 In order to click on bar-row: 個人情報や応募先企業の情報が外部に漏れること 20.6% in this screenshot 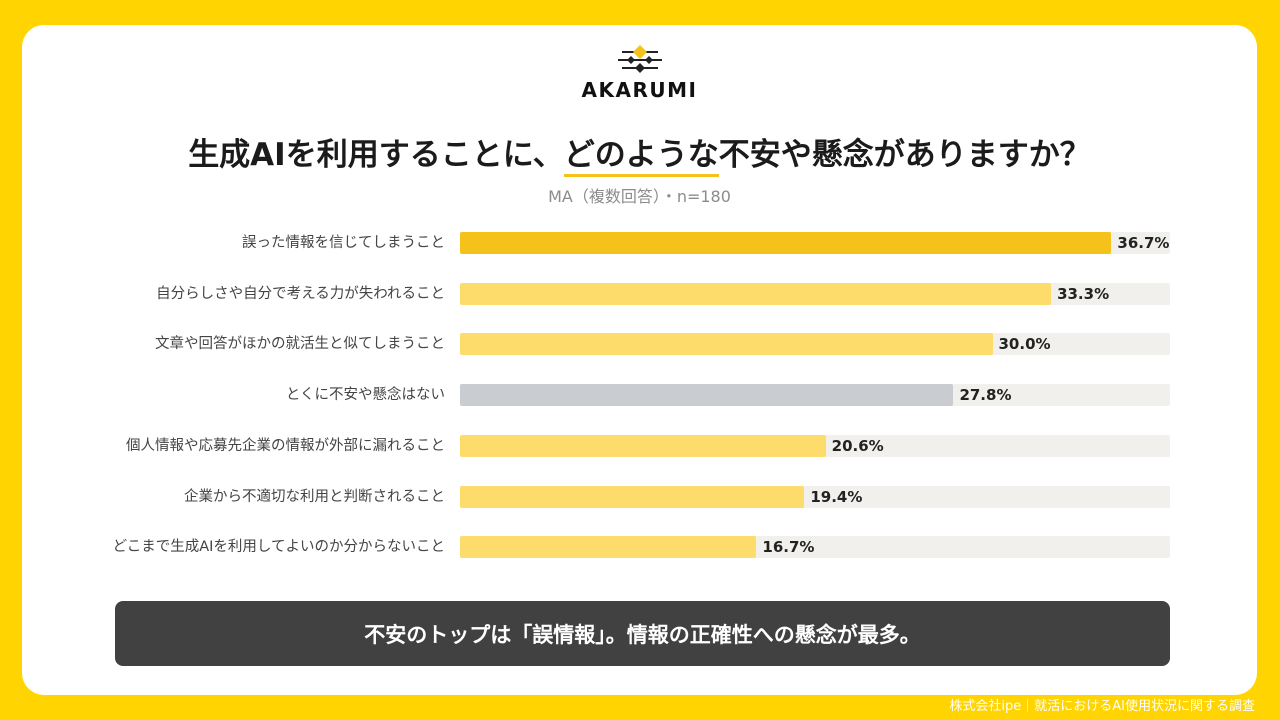, I will do `click(639, 445)`.